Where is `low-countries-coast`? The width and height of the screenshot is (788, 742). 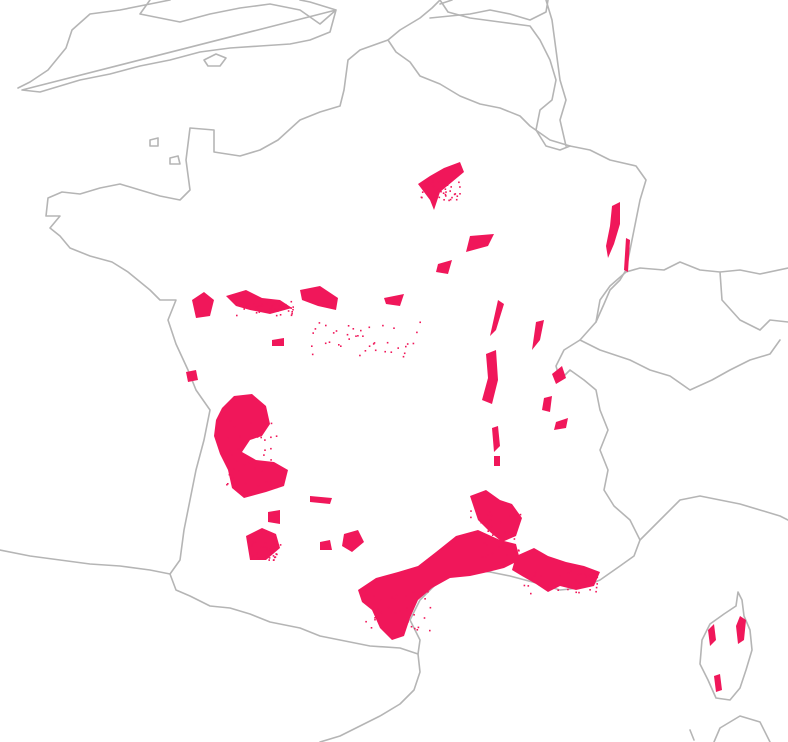
low-countries-coast is located at coordinates (468, 20).